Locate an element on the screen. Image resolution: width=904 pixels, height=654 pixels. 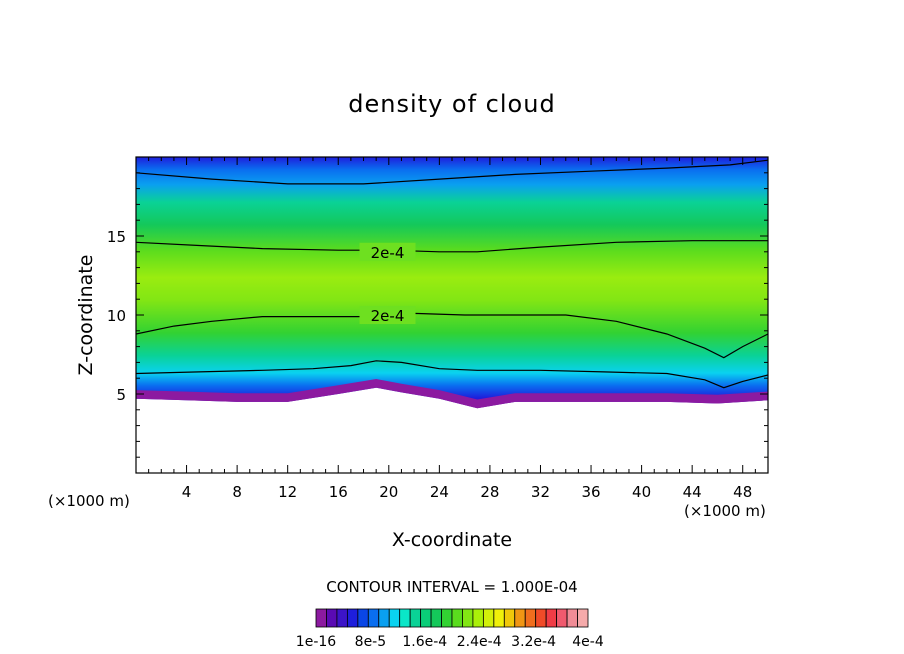
colorbar is located at coordinates (452, 618).